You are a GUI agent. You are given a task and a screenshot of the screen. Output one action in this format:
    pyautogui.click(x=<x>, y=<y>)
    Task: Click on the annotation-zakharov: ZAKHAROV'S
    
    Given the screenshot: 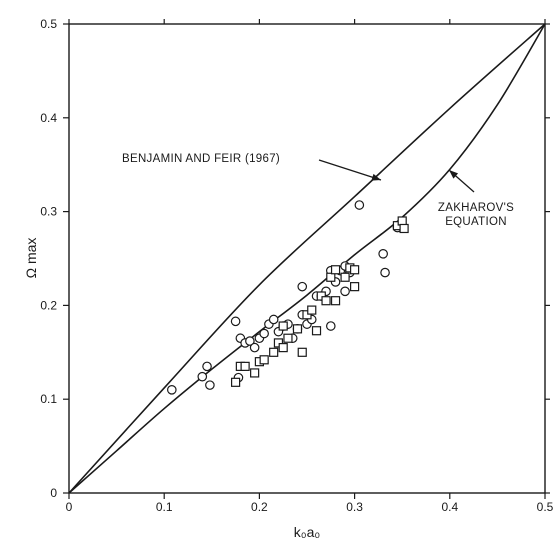 What is the action you would take?
    pyautogui.click(x=476, y=208)
    